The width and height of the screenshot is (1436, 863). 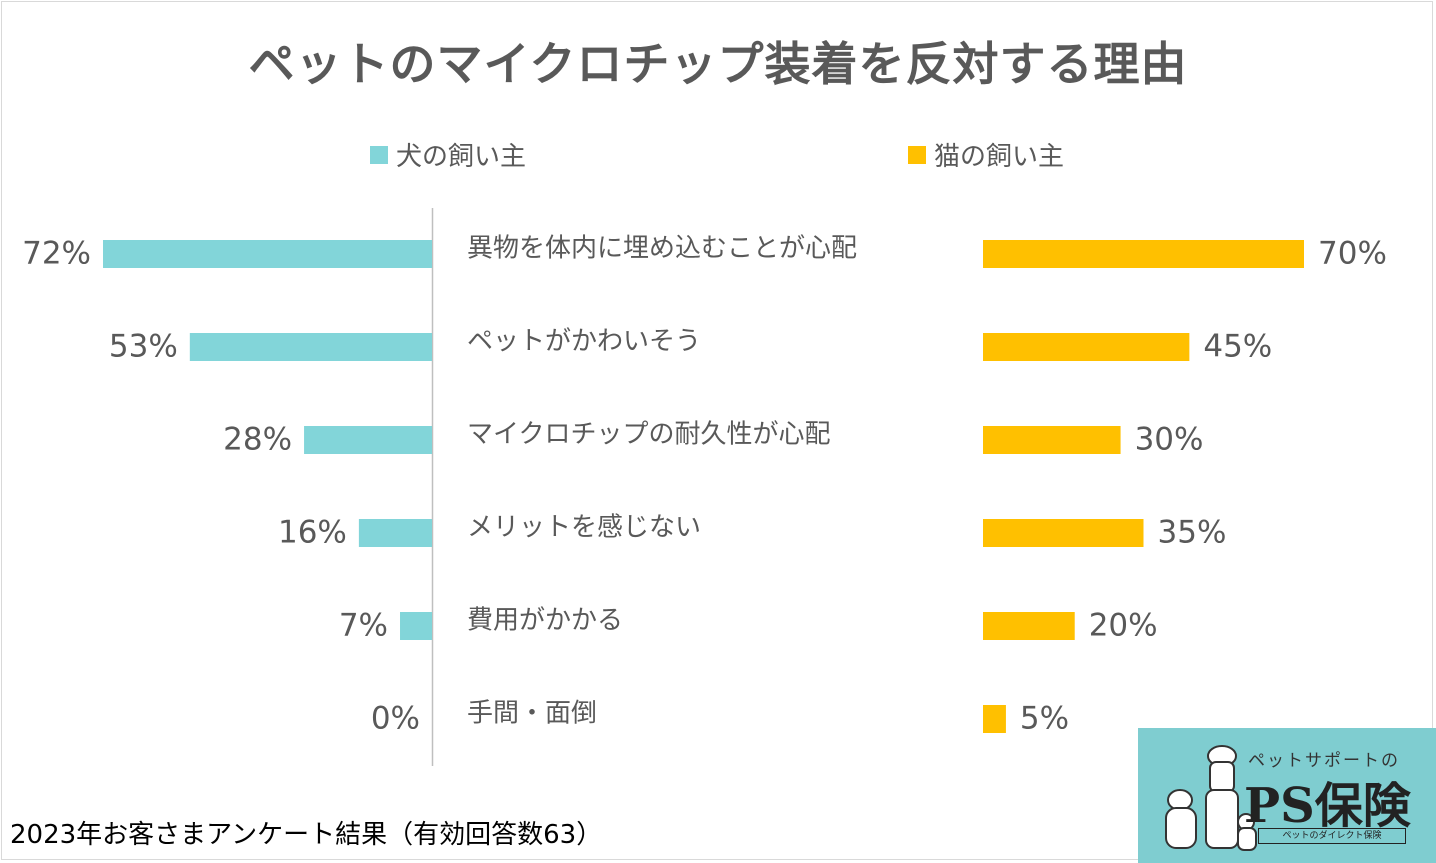 I want to click on legend-dog: 犬の飼い主, so click(x=448, y=154).